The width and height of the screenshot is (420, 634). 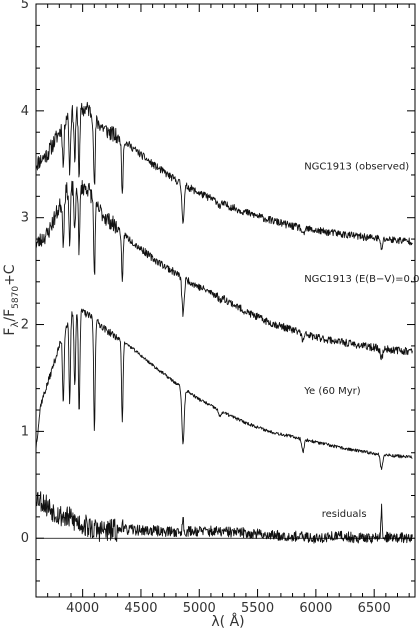 What do you see at coordinates (227, 621) in the screenshot?
I see `x-axis-label: λ( Å)` at bounding box center [227, 621].